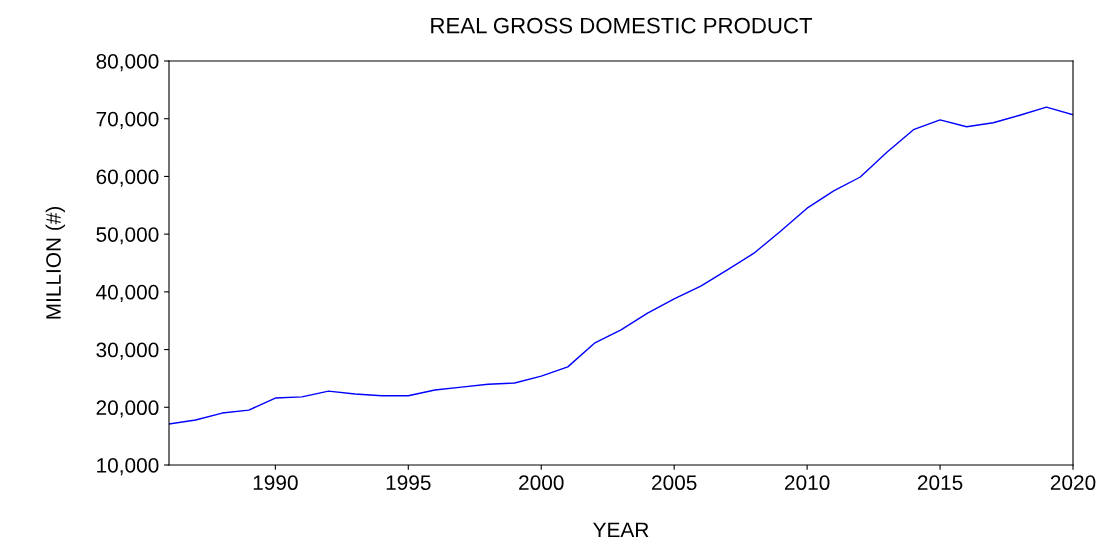 The height and width of the screenshot is (546, 1109). Describe the element at coordinates (622, 25) in the screenshot. I see `chart-title: REAL GROSS DOMESTIC PRODUCT` at that location.